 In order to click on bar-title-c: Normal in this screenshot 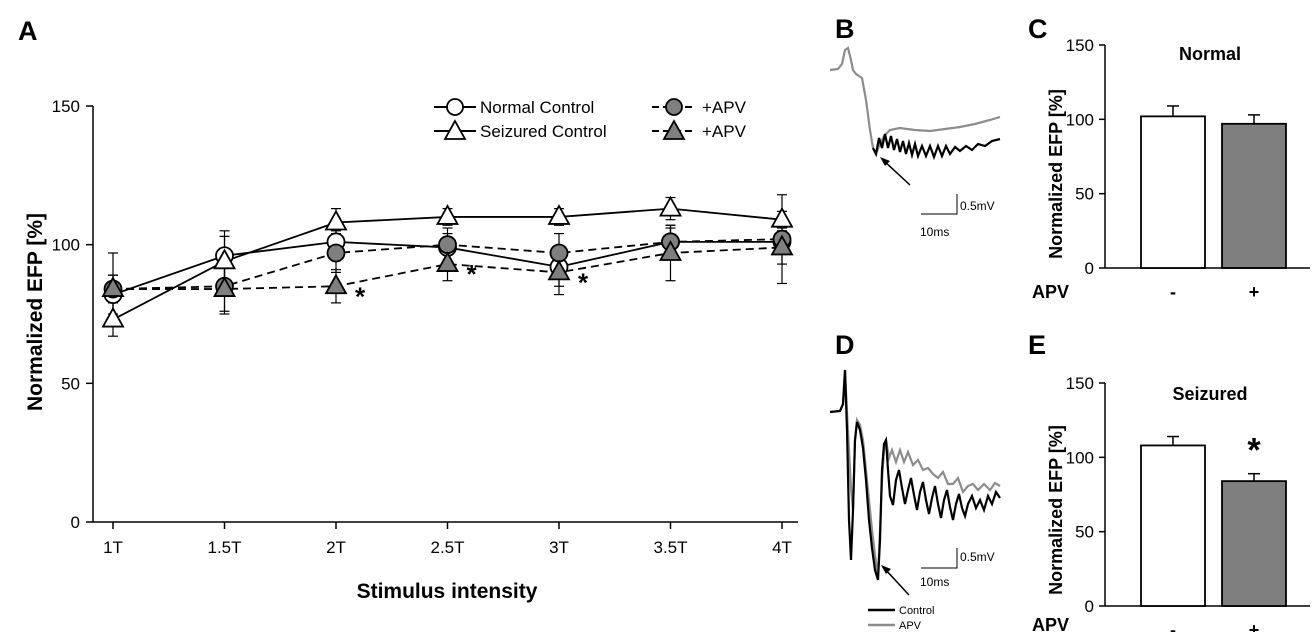, I will do `click(1210, 54)`.